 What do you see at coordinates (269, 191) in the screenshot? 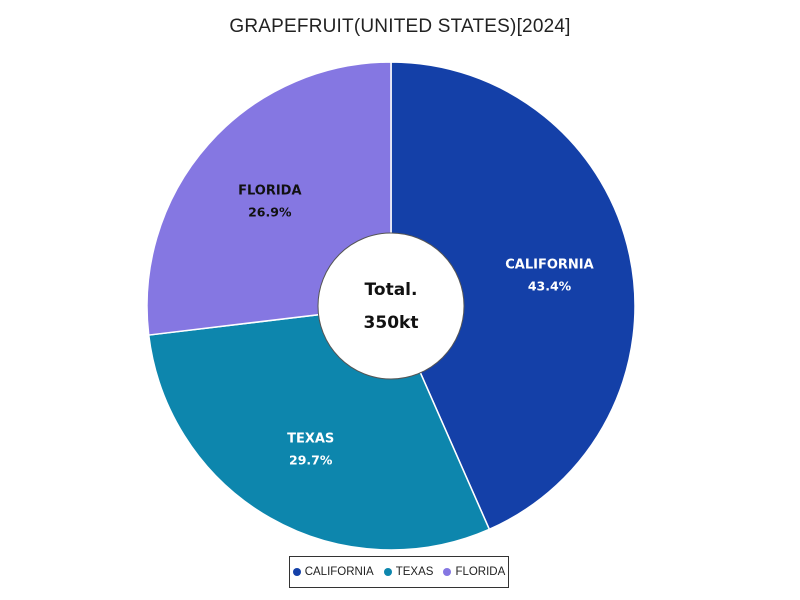
I see `slice-label-florida: FLORIDA` at bounding box center [269, 191].